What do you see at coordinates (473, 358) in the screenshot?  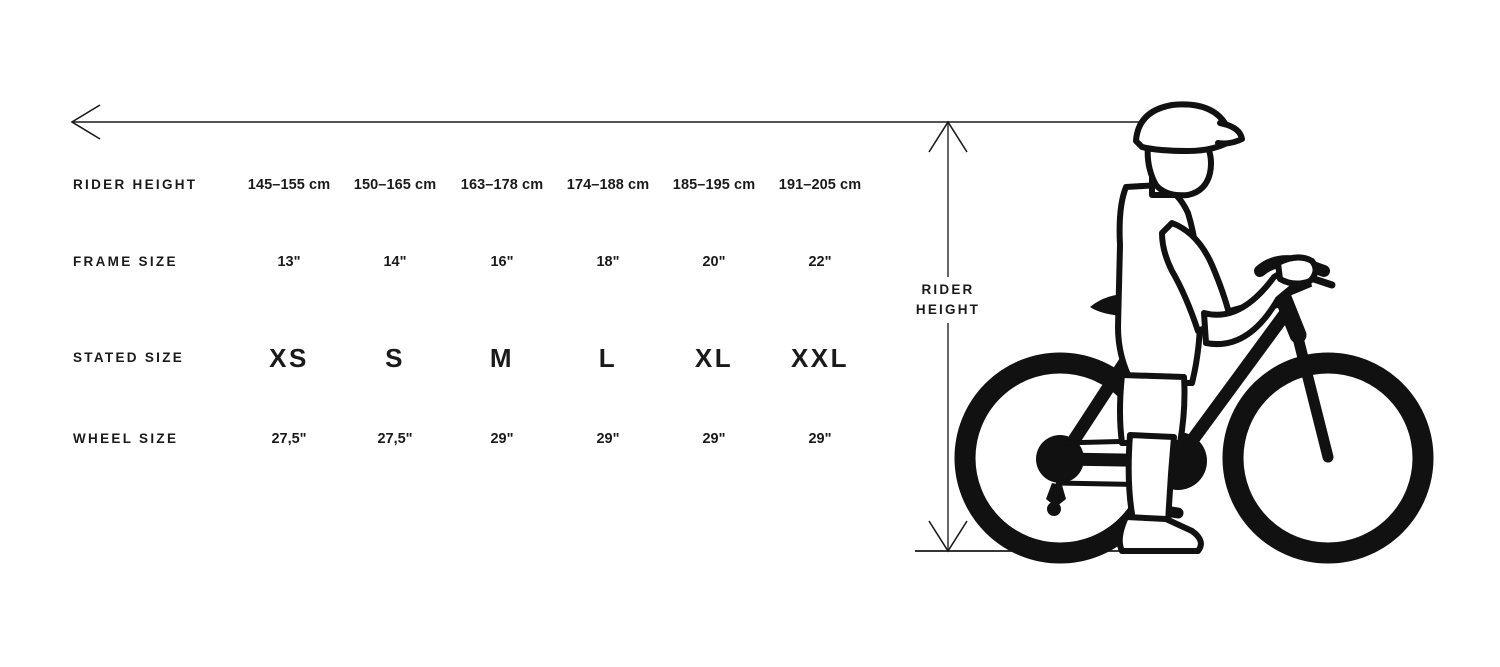 I see `table-row: STATED SIZE XS S M L XL XXL` at bounding box center [473, 358].